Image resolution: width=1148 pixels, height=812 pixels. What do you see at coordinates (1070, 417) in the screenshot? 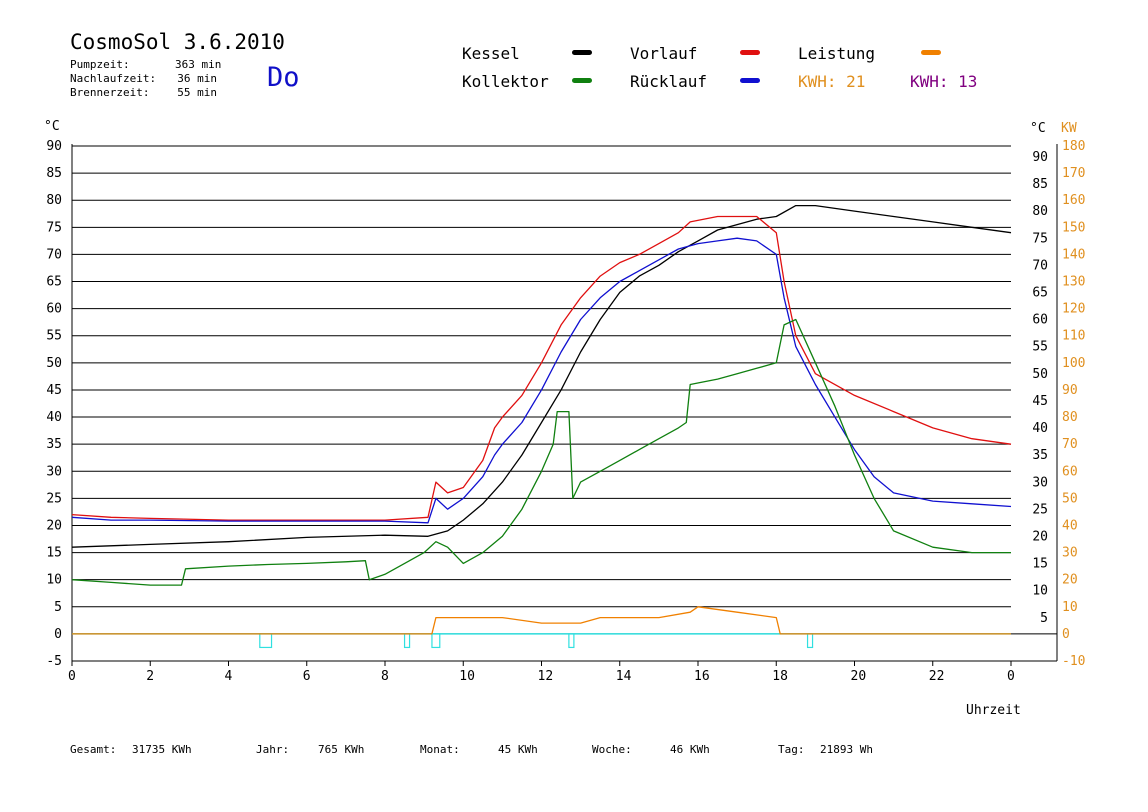
I see `kw-tick-label: 80` at bounding box center [1070, 417].